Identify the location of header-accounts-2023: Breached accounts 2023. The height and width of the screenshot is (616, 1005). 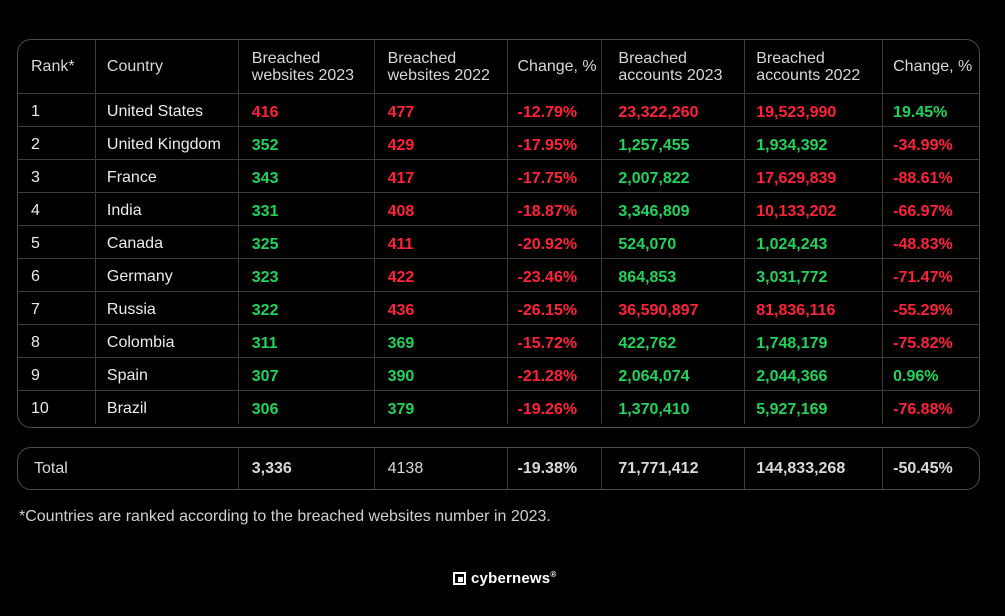
(672, 66).